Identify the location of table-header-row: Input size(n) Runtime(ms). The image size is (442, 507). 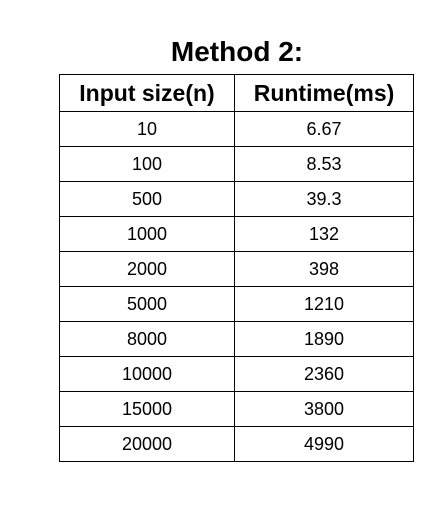
(236, 93).